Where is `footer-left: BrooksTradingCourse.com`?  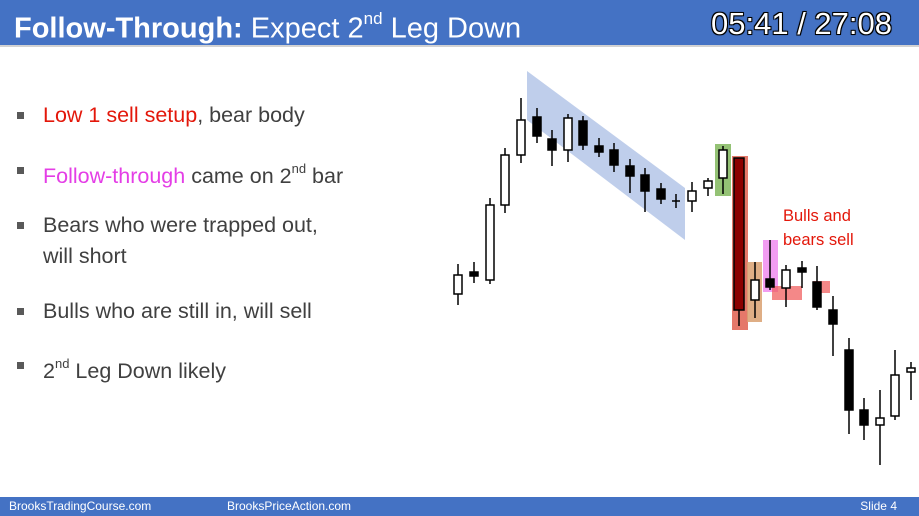
footer-left: BrooksTradingCourse.com is located at coordinates (80, 506).